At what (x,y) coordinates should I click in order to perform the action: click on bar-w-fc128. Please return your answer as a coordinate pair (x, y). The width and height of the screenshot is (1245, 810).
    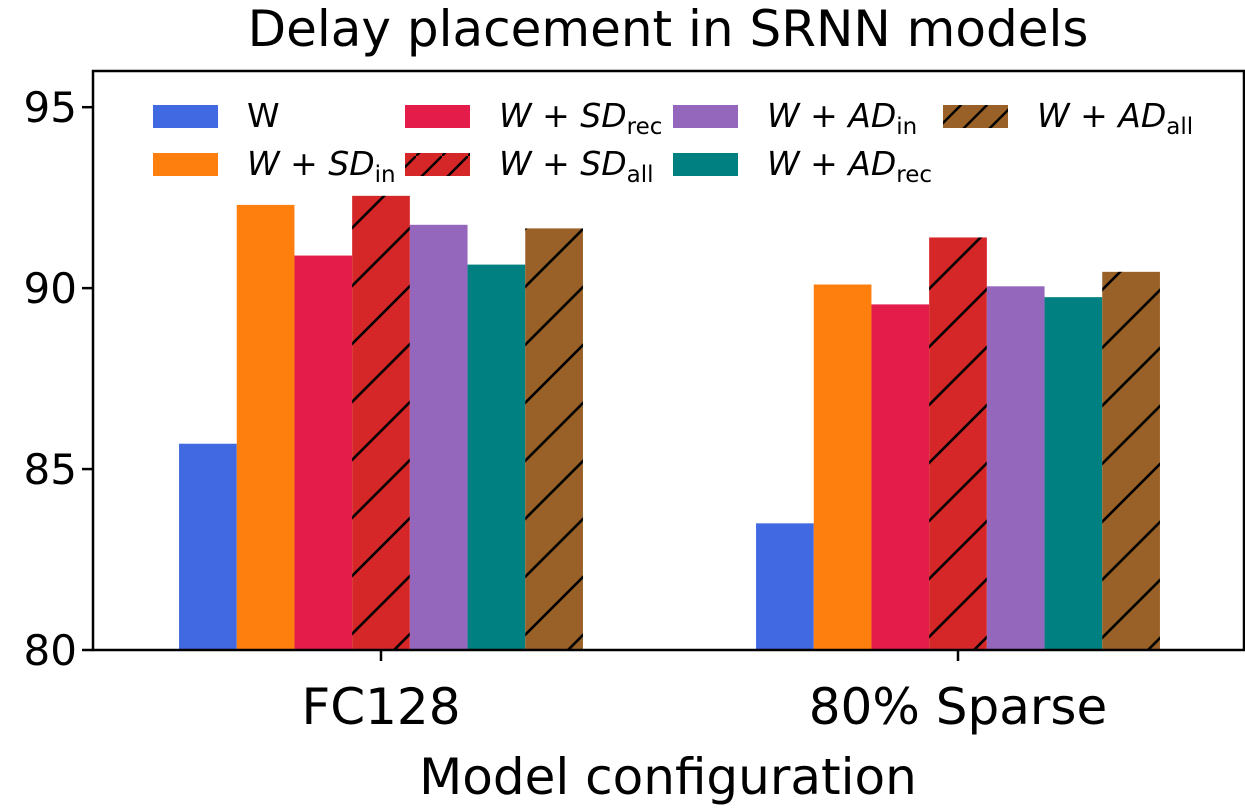
    Looking at the image, I should click on (208, 546).